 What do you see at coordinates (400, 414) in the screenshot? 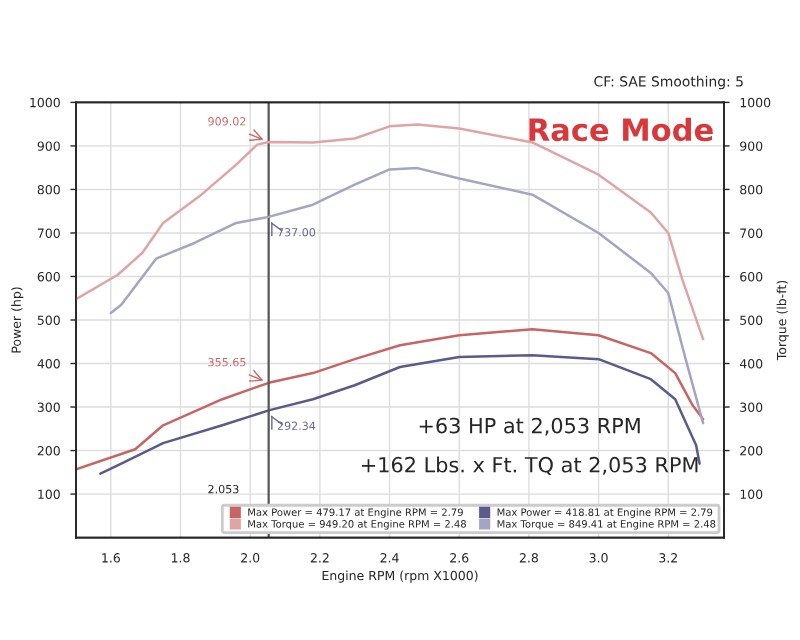
I see `line-series` at bounding box center [400, 414].